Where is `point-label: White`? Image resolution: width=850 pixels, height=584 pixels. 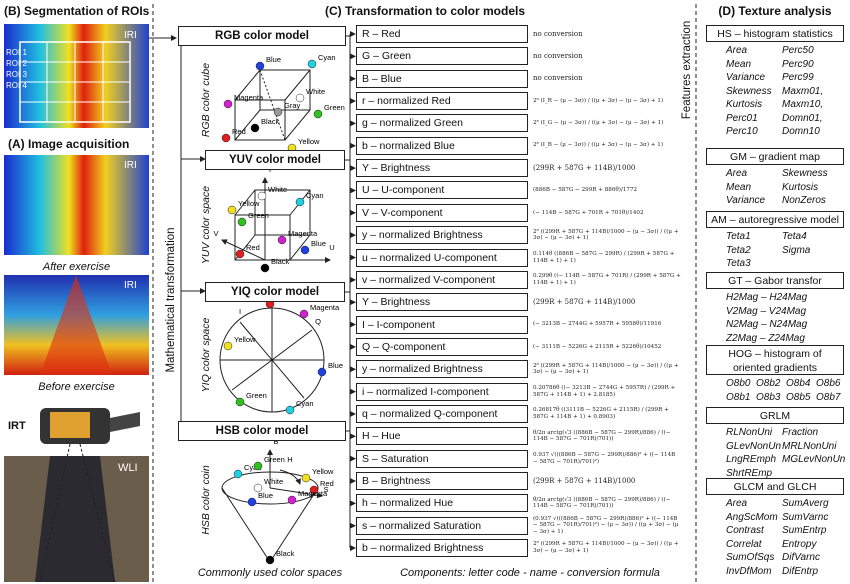
point-label: White is located at coordinates (273, 481).